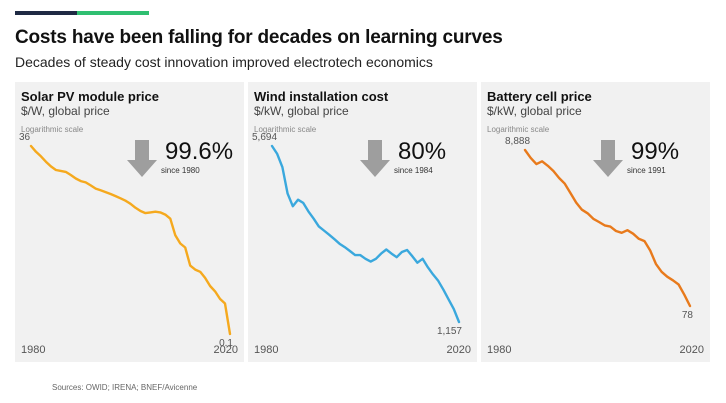  What do you see at coordinates (422, 151) in the screenshot?
I see `decline-percent: 80%` at bounding box center [422, 151].